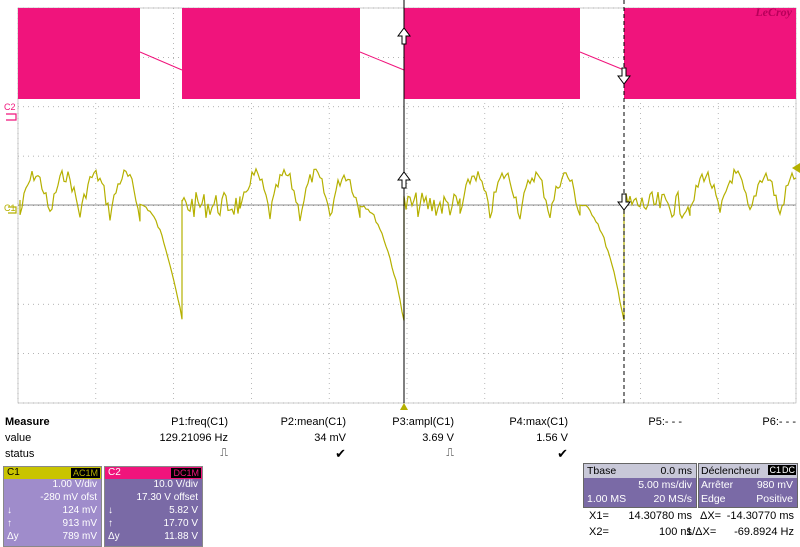  What do you see at coordinates (773, 12) in the screenshot?
I see `lecroy-logo: LeCroy` at bounding box center [773, 12].